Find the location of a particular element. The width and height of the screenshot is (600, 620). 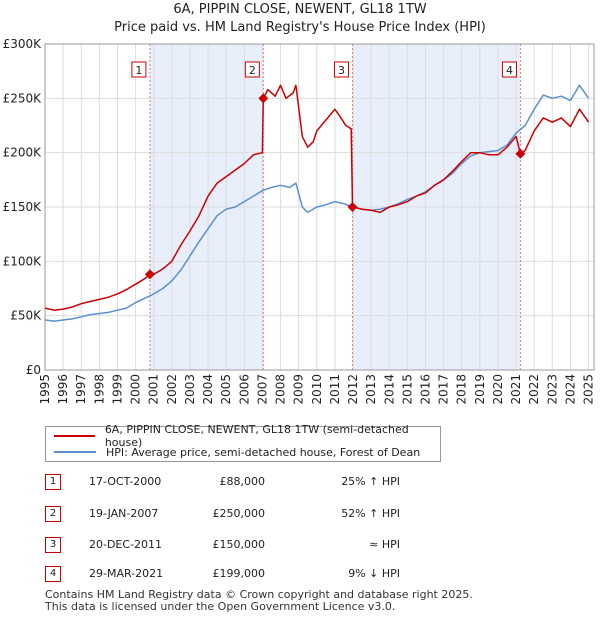

x-tick-label: 2016 is located at coordinates (425, 389).